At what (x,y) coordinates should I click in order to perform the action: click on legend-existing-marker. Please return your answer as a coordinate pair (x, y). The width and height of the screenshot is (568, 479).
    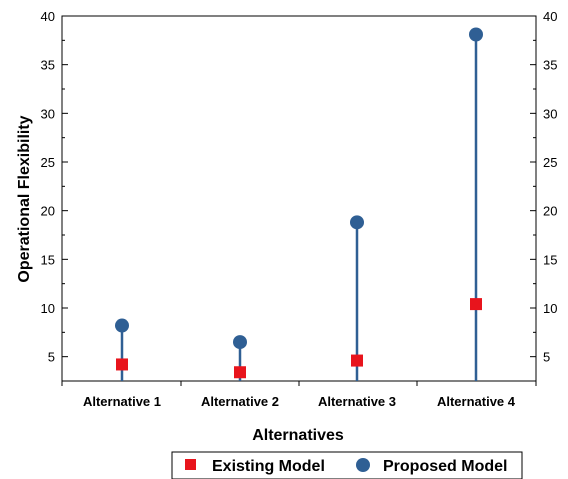
    Looking at the image, I should click on (190, 464).